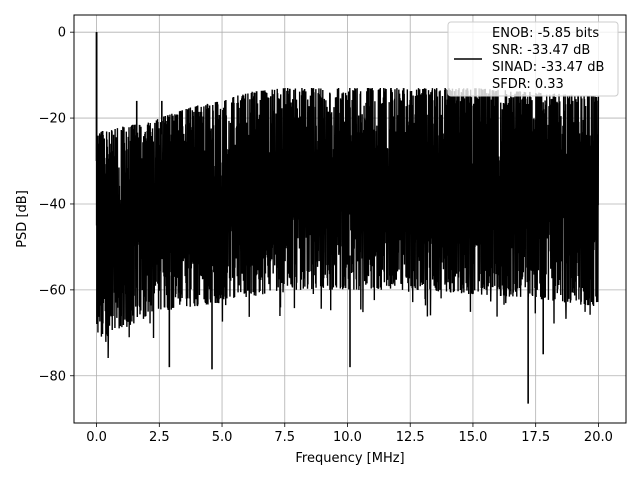  I want to click on legend-entry: SINAD: -33.47 dB, so click(548, 67).